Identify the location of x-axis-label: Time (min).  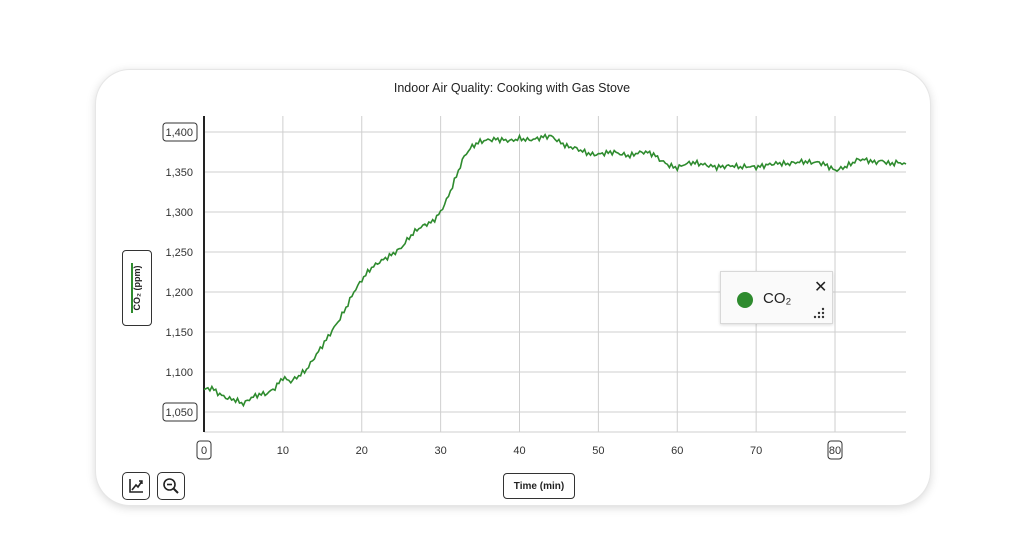
(539, 486).